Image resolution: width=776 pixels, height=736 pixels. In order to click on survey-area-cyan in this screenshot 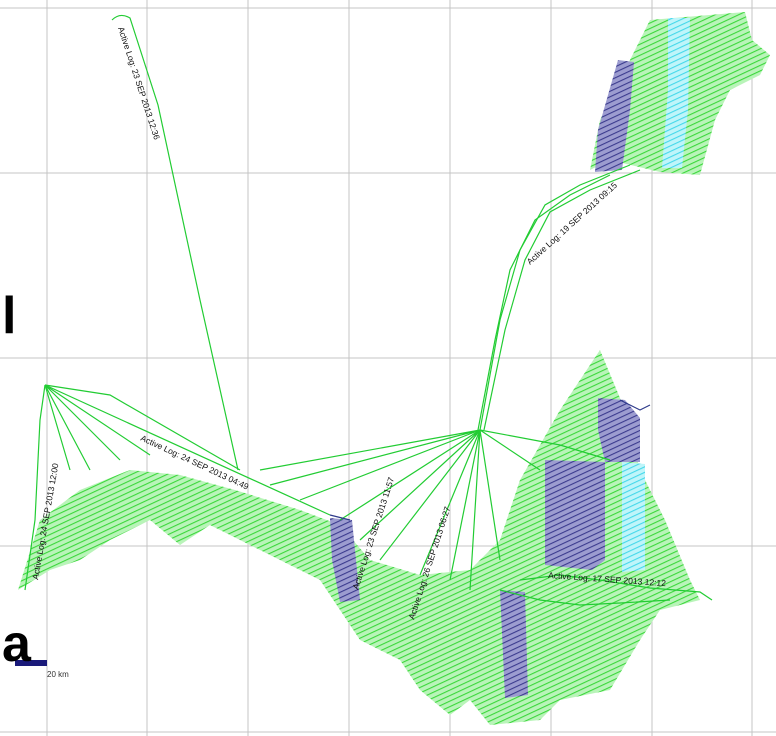, I will do `click(656, 295)`.